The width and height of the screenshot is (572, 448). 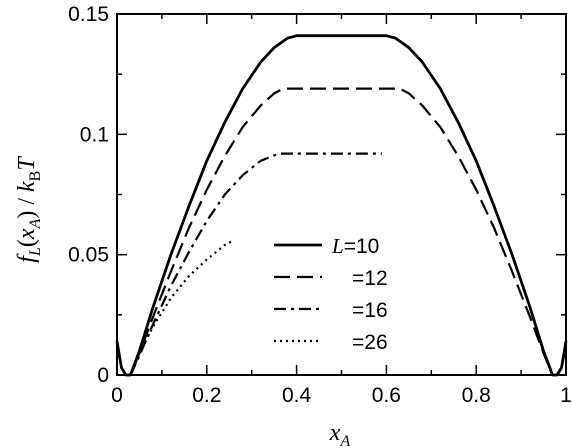 What do you see at coordinates (370, 310) in the screenshot?
I see `legend-label-3: =16` at bounding box center [370, 310].